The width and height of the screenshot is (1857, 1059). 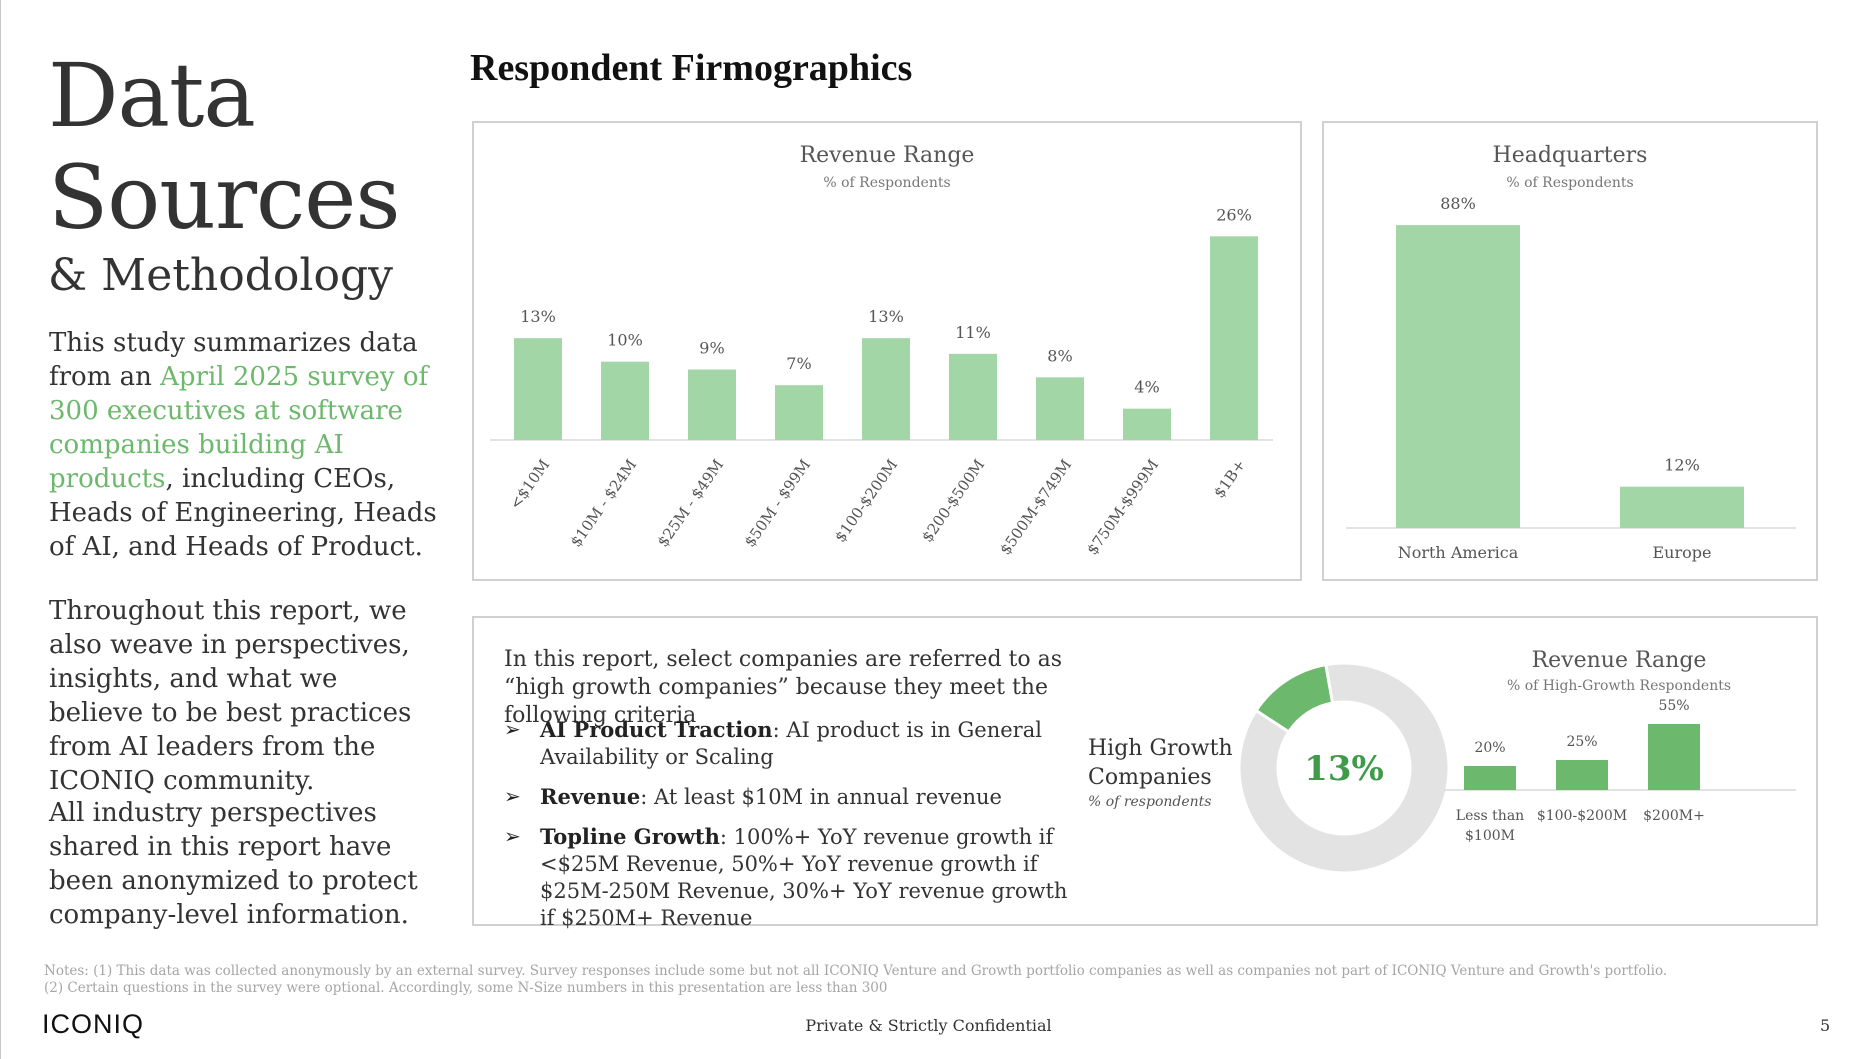 I want to click on title-line-data: Data, so click(x=152, y=95).